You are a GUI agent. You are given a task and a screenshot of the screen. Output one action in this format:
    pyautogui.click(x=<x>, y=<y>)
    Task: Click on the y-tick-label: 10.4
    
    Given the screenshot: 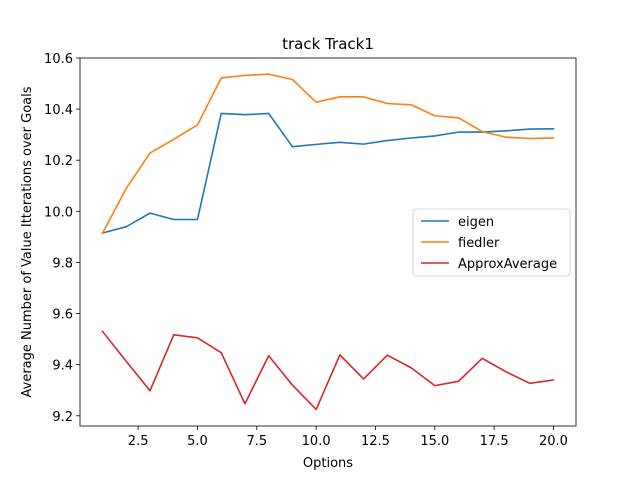 What is the action you would take?
    pyautogui.click(x=58, y=110)
    